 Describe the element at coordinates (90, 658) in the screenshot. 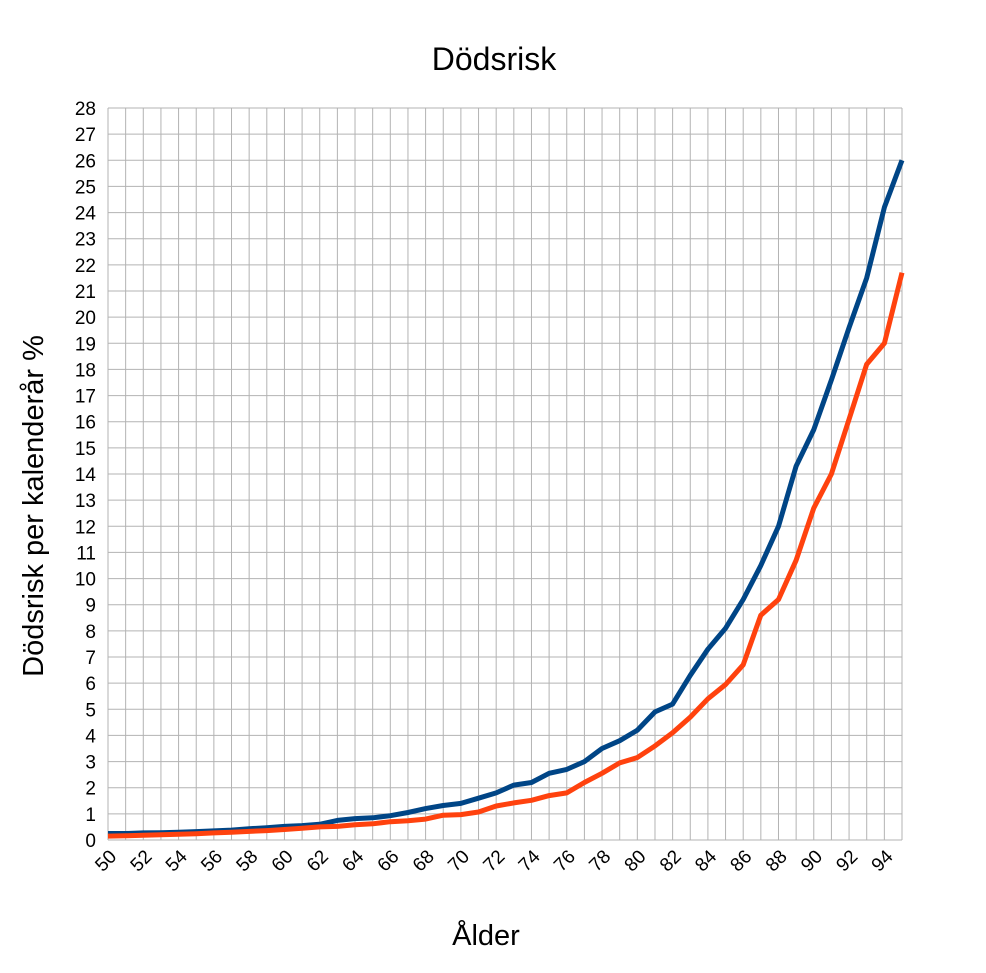

I see `y-tick-label: 7` at that location.